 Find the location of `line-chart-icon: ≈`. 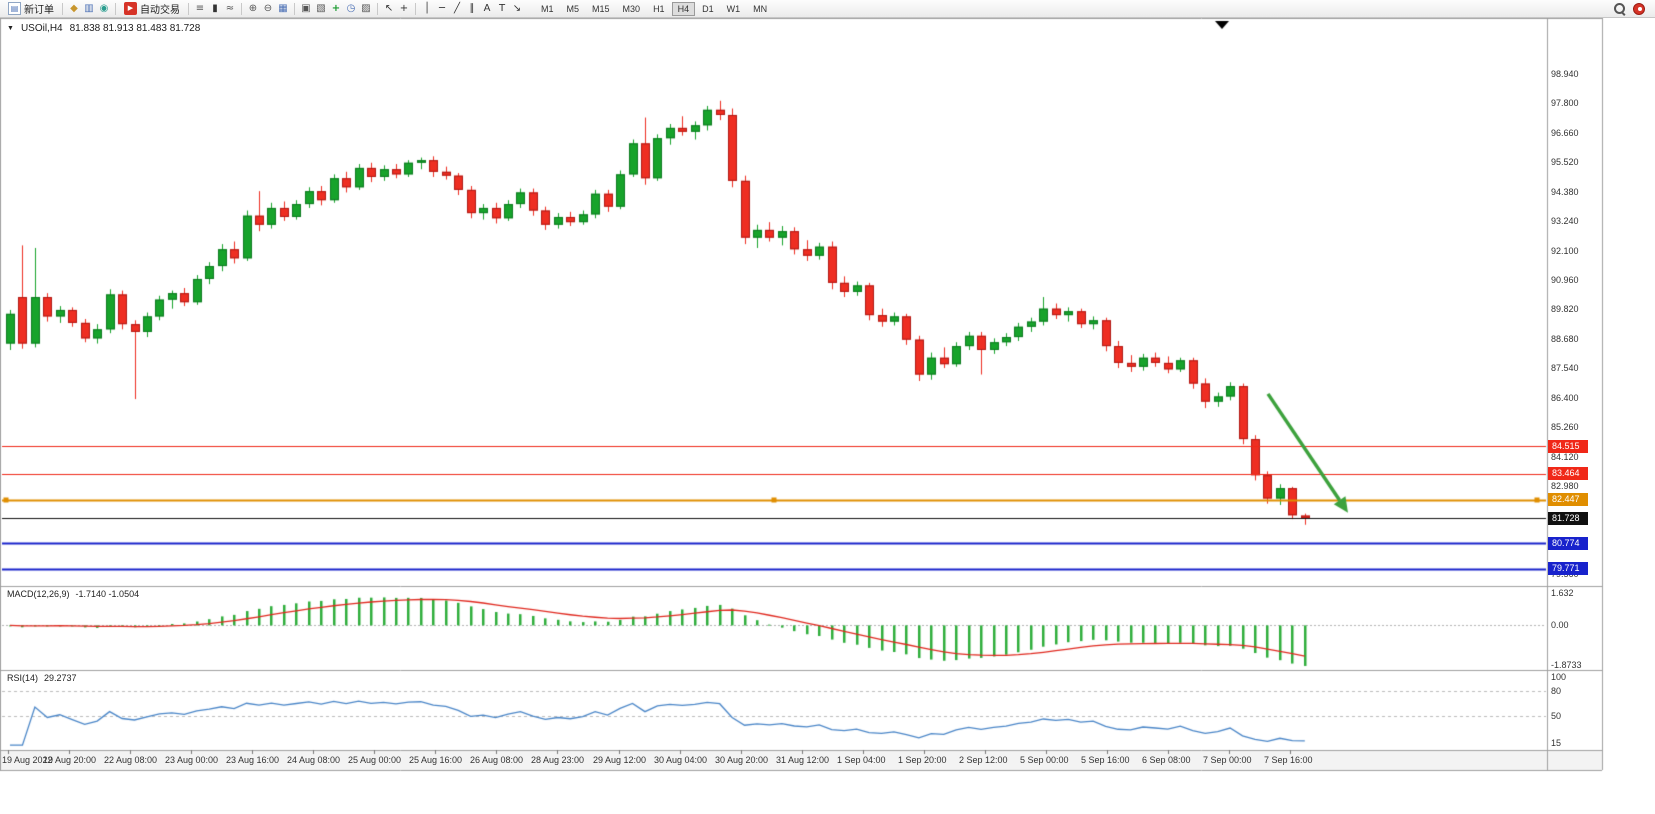

line-chart-icon: ≈ is located at coordinates (230, 8).